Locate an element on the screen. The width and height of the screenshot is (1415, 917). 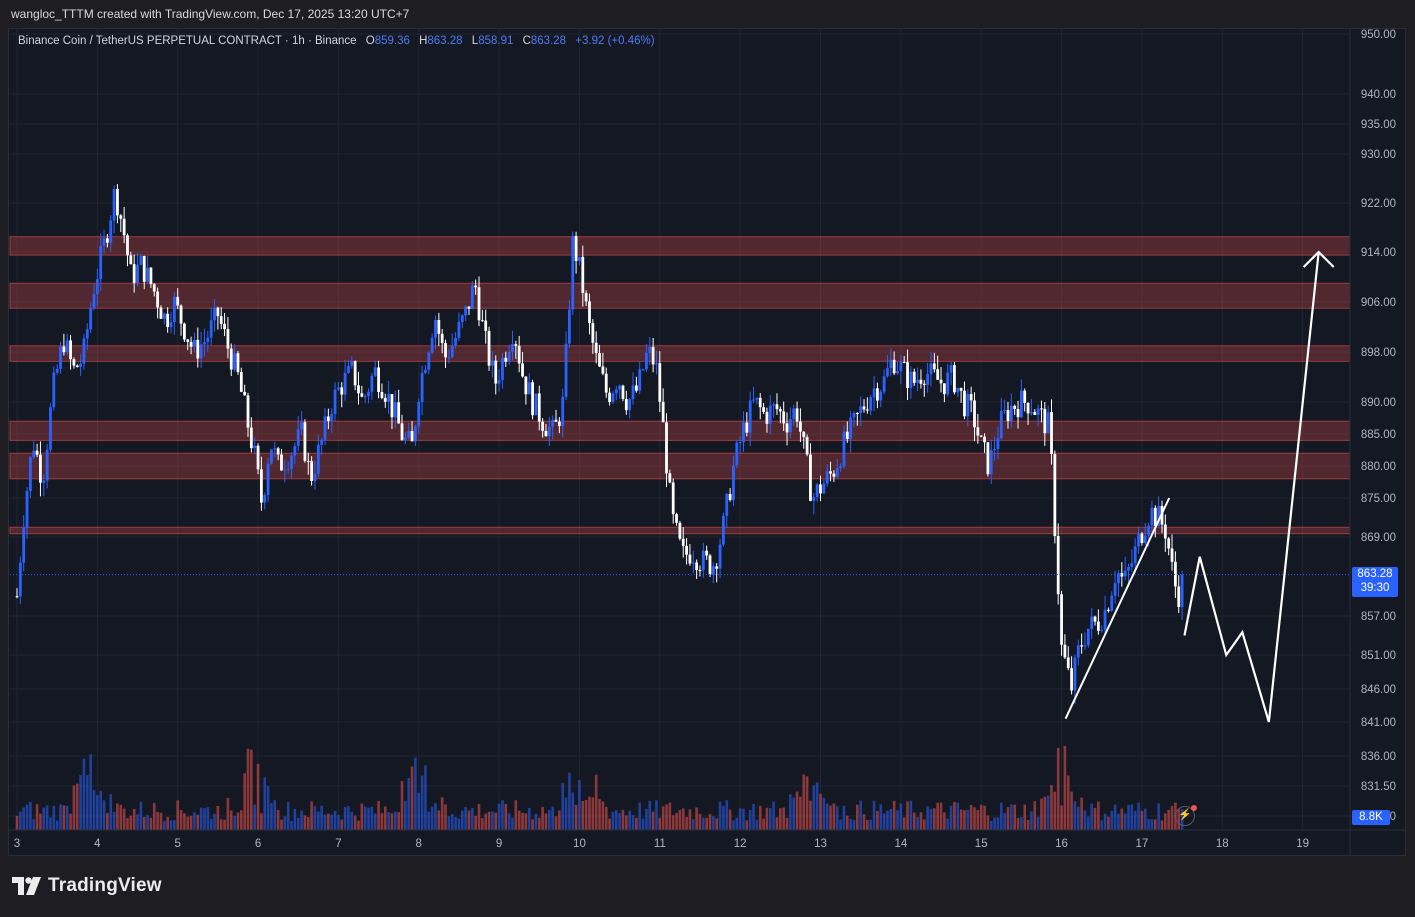
time-tick-label: 17 is located at coordinates (1142, 844).